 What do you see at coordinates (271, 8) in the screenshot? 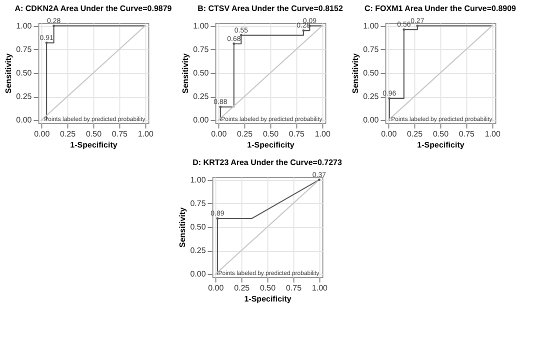
I see `chart-title: B: CTSV Area Under the Curve=0.8152` at bounding box center [271, 8].